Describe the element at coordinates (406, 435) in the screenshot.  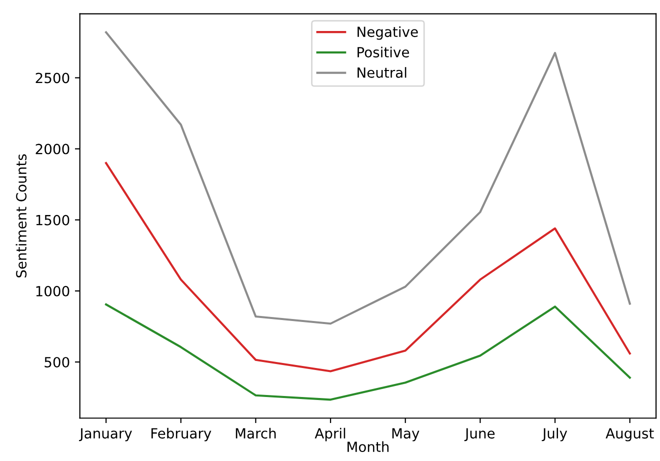
I see `x-tick-label: May` at that location.